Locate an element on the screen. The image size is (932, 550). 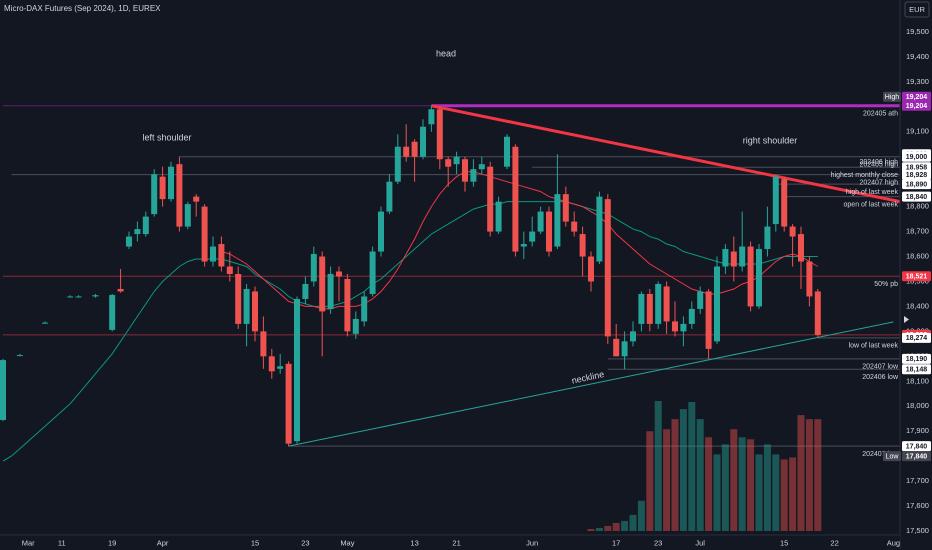
chart-title: Micro-DAX Futures (Sep 2024), 1D, EUREX is located at coordinates (82, 8).